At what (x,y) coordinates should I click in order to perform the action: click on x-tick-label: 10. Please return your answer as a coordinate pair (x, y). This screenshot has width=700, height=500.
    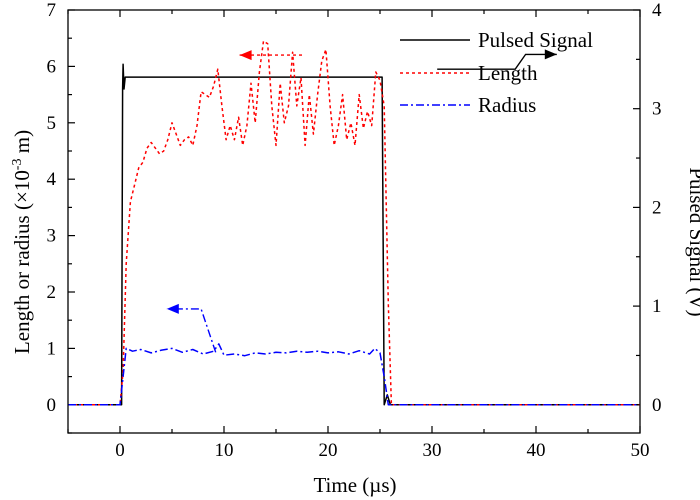
    Looking at the image, I should click on (224, 450).